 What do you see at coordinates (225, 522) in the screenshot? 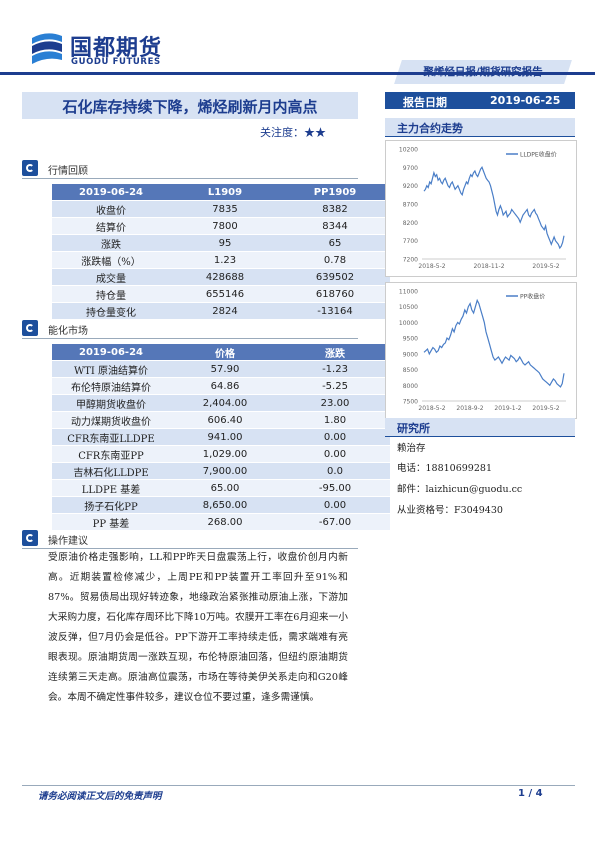
I see `value-cell: 268.00` at bounding box center [225, 522].